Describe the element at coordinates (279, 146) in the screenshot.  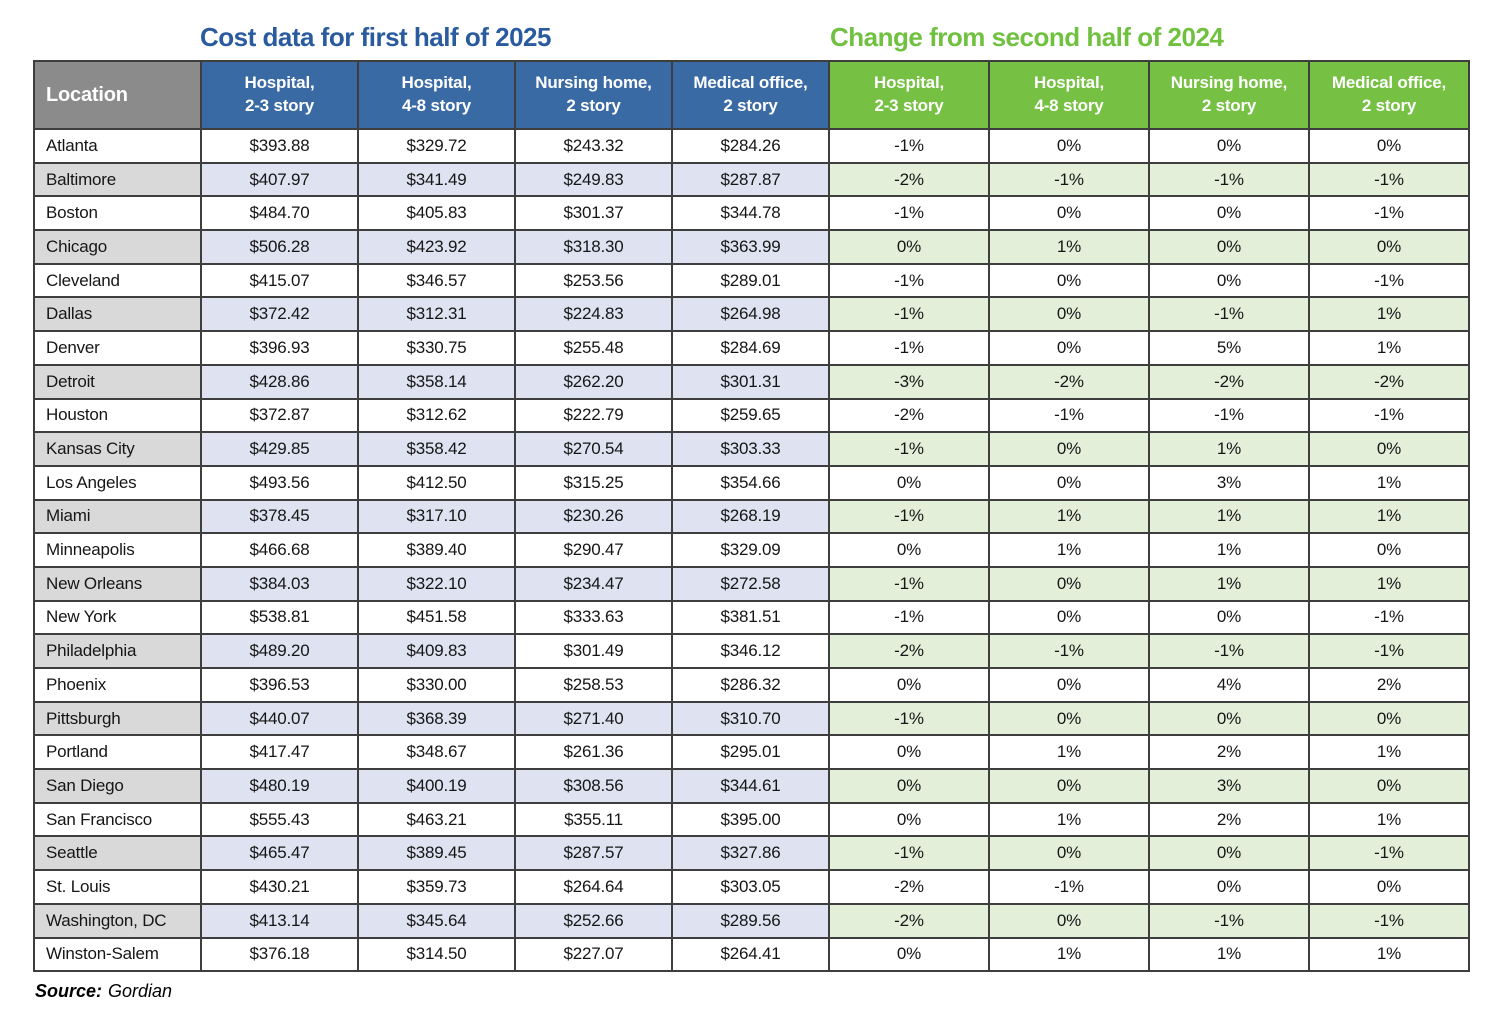
I see `cost-cell: $393.88` at that location.